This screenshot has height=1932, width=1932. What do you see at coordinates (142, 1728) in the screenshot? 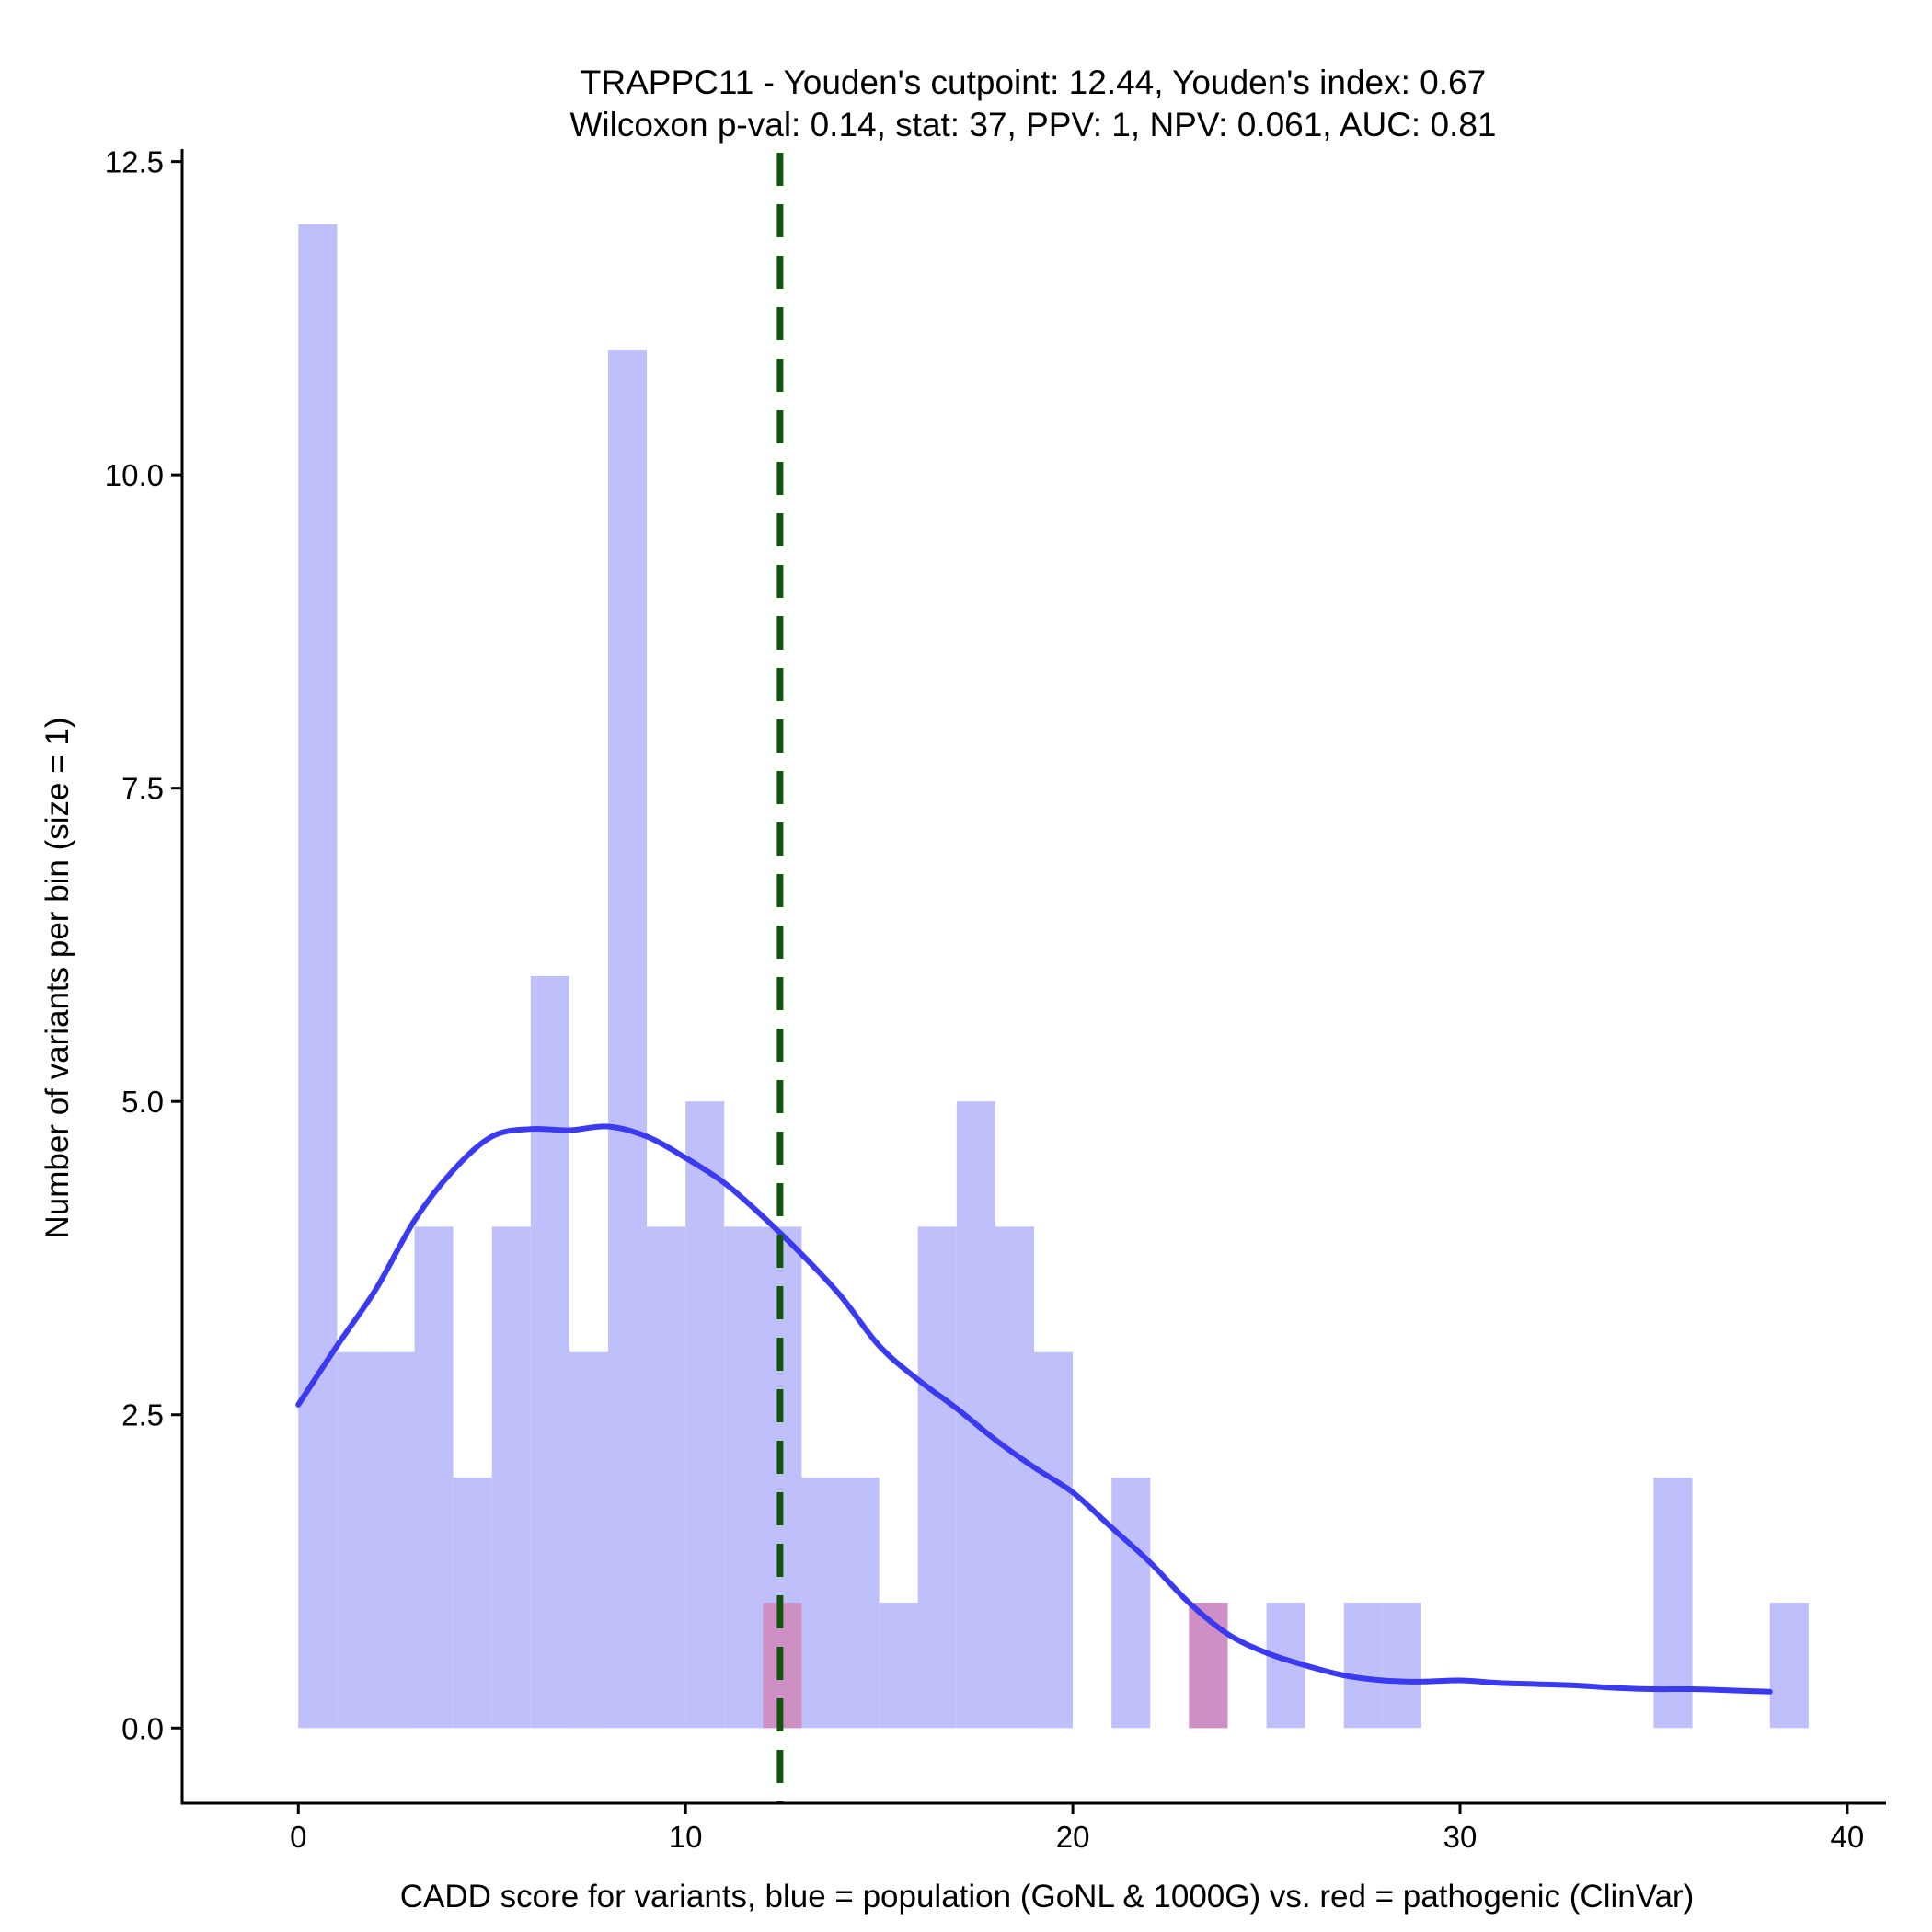
I see `y-tick-label: 0.0` at bounding box center [142, 1728].